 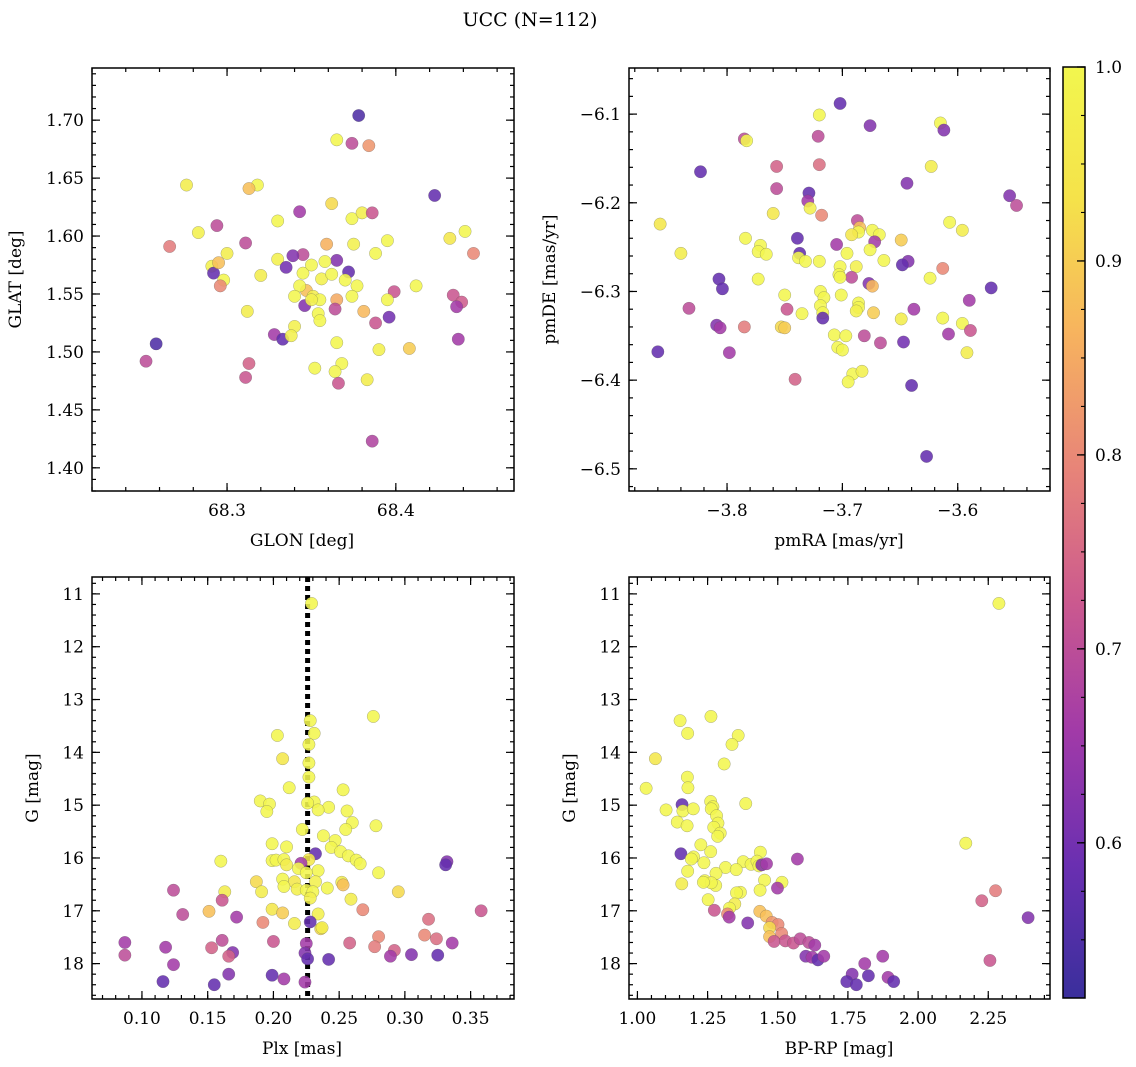 I want to click on y-tick-label: 1.40, so click(x=65, y=469).